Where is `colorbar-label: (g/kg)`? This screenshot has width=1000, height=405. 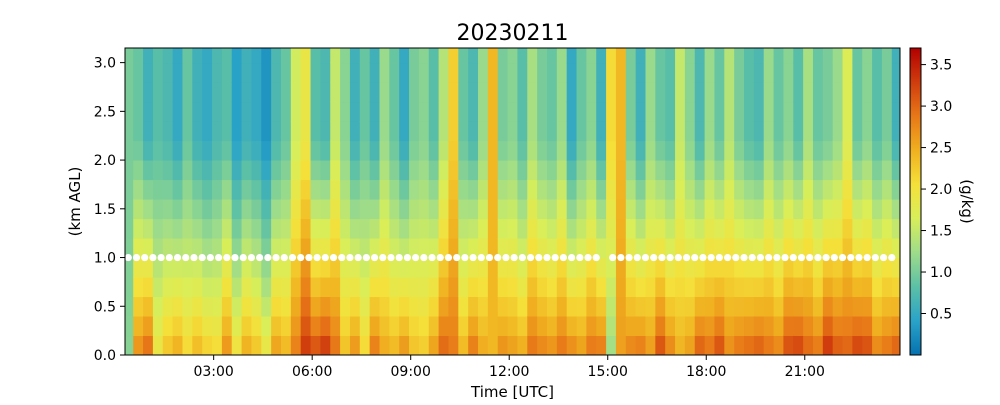
colorbar-label: (g/kg) is located at coordinates (967, 201).